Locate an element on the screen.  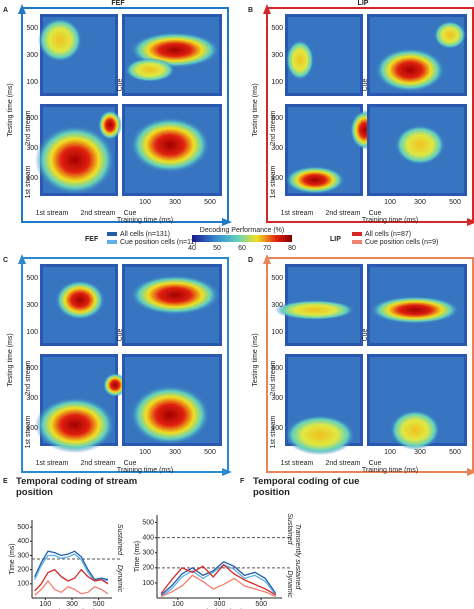
area-title: LIP is located at coordinates (363, 3).